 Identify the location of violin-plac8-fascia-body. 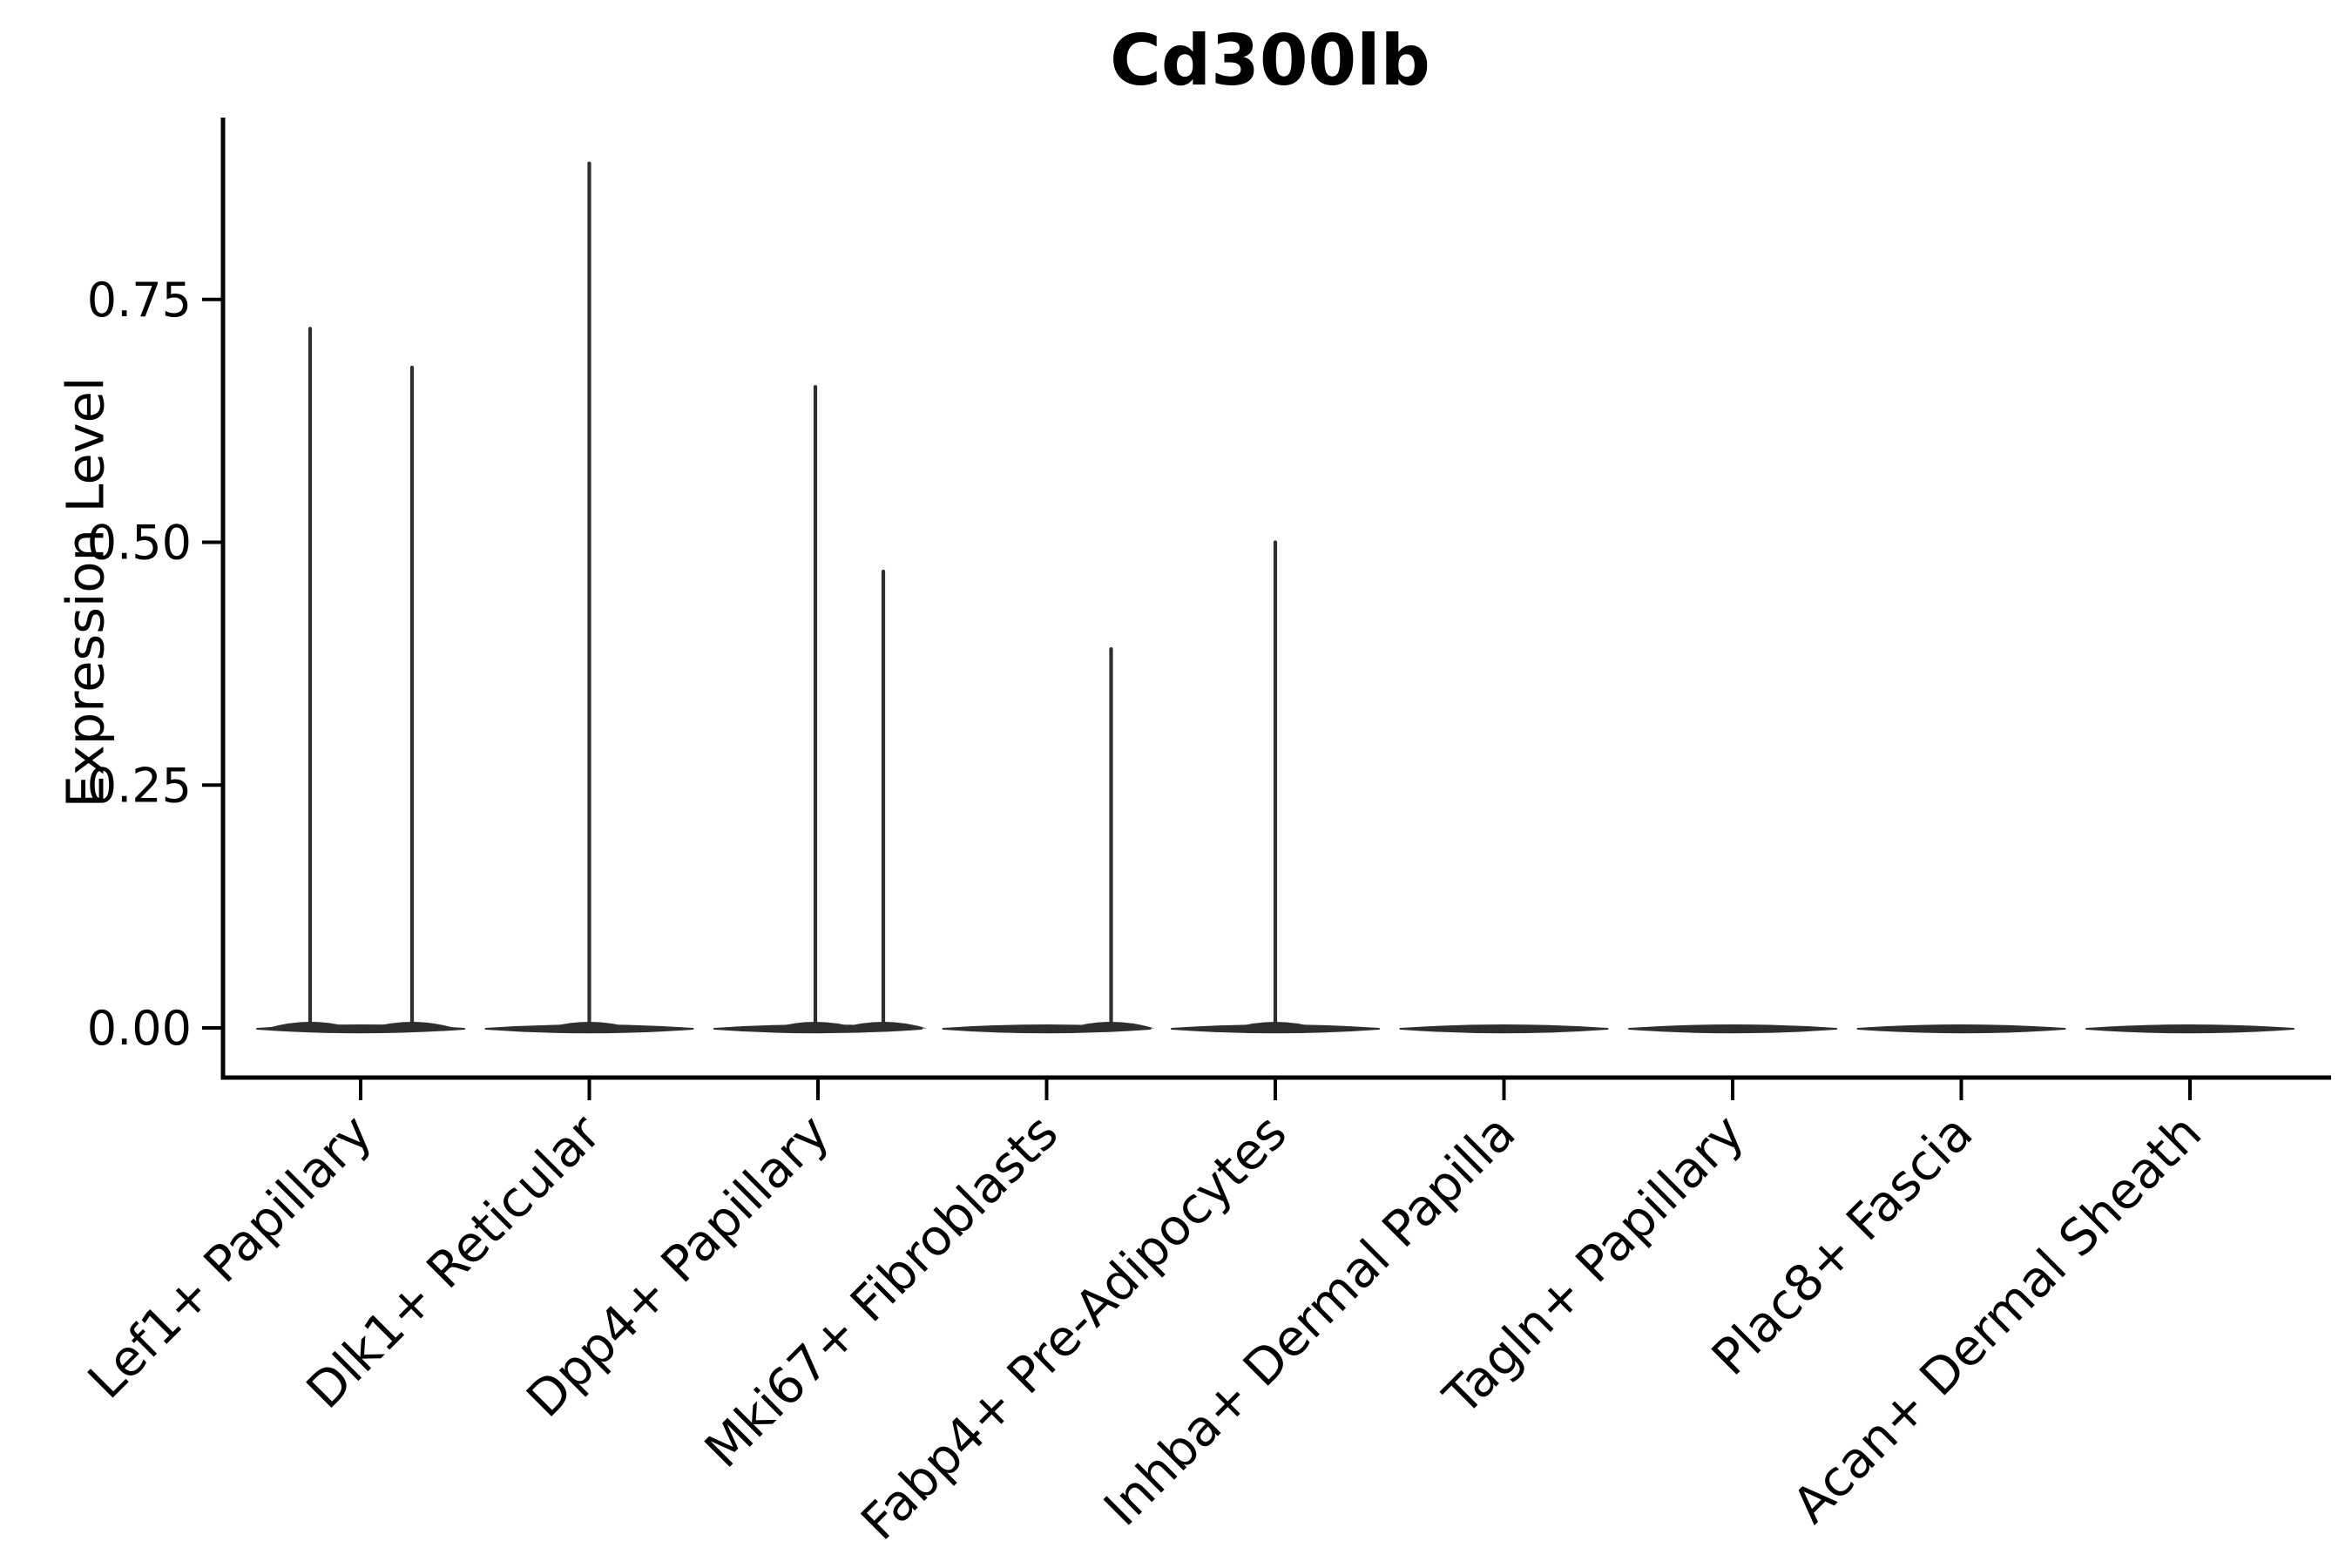
(1961, 1029).